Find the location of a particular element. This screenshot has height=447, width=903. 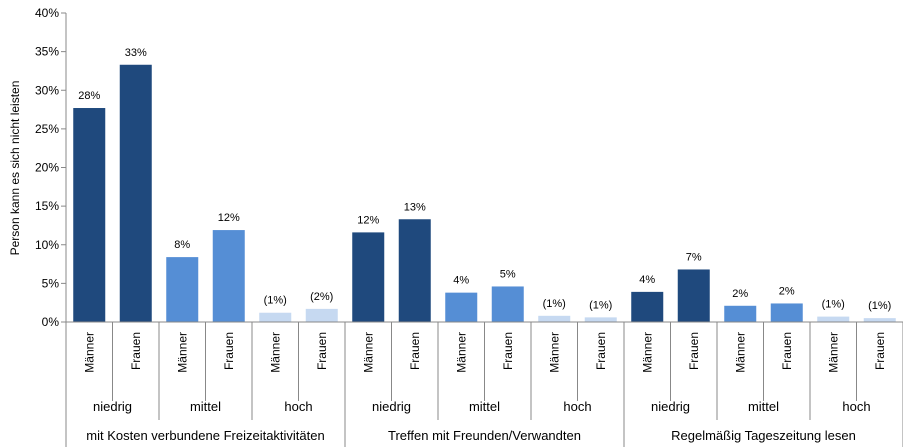

y-tick-label: 10% is located at coordinates (47, 245).